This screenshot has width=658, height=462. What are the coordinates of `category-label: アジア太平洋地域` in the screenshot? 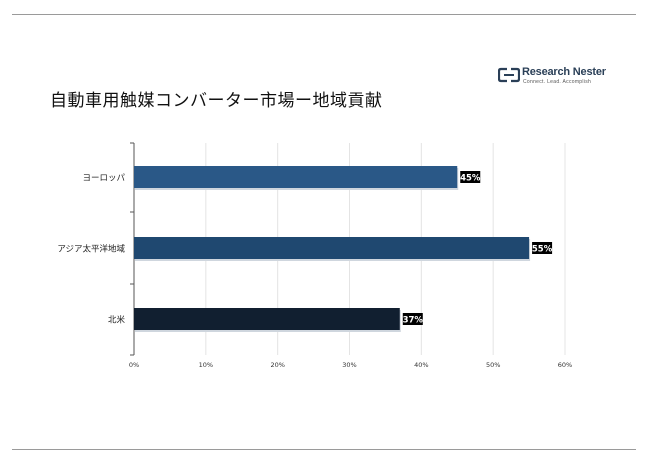 It's located at (91, 249).